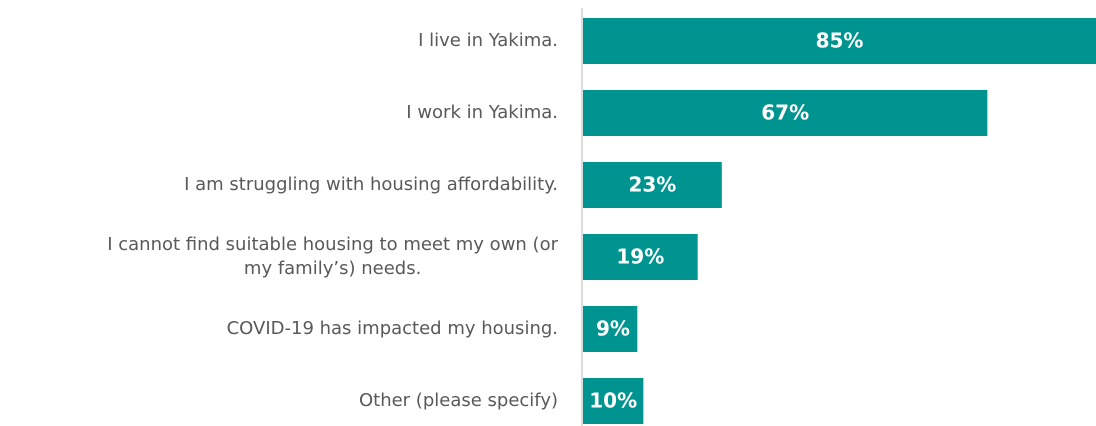 The image size is (1096, 426). I want to click on value-label: 85%, so click(840, 41).